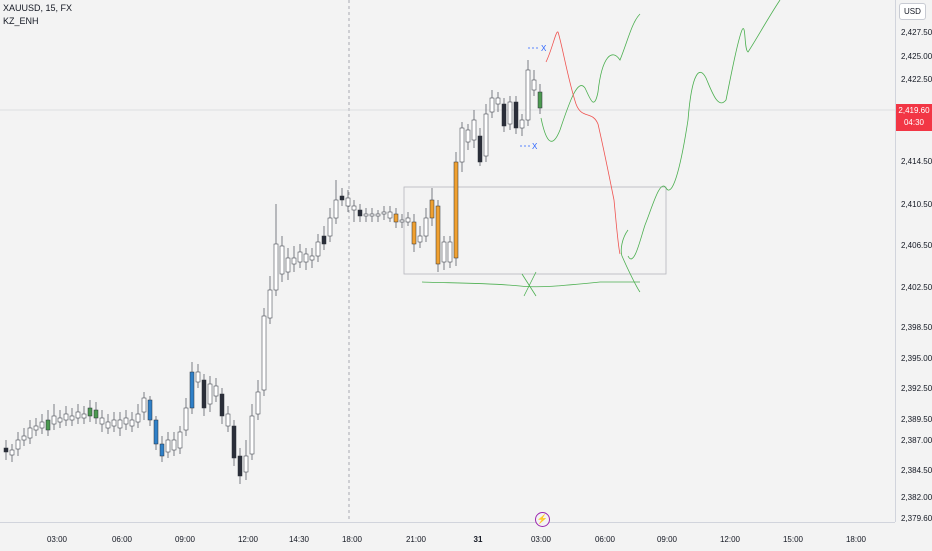 Image resolution: width=932 pixels, height=551 pixels. What do you see at coordinates (916, 287) in the screenshot?
I see `price-label: 2,402.50` at bounding box center [916, 287].